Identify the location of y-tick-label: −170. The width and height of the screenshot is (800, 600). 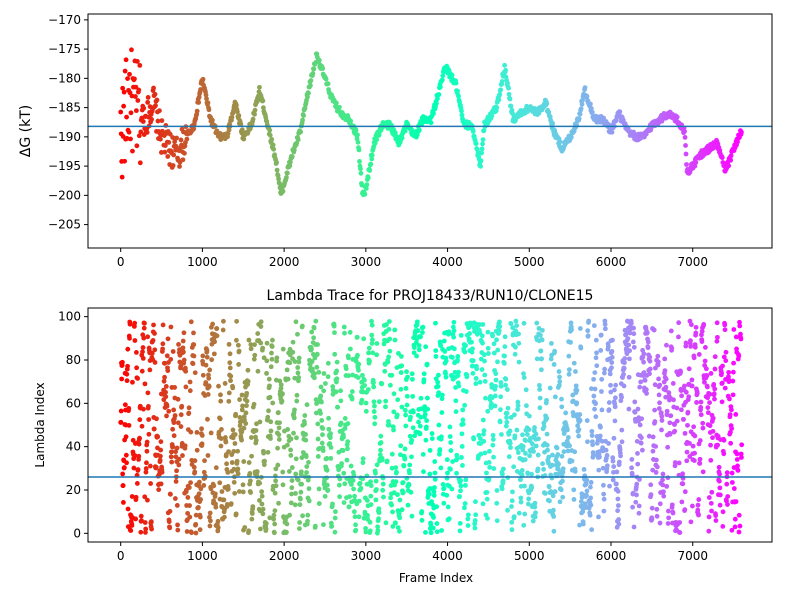
(64, 20).